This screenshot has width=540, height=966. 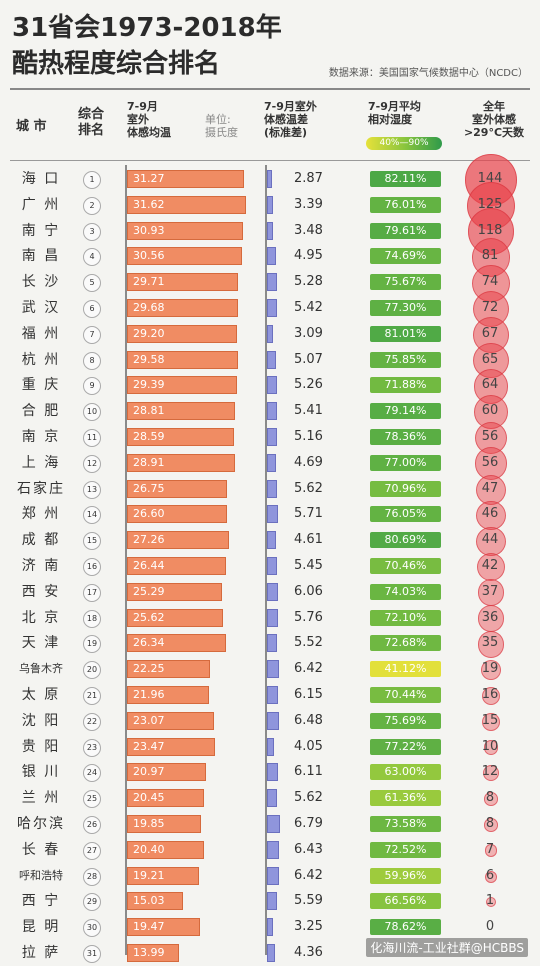 I want to click on std-value: 5.59, so click(x=308, y=901).